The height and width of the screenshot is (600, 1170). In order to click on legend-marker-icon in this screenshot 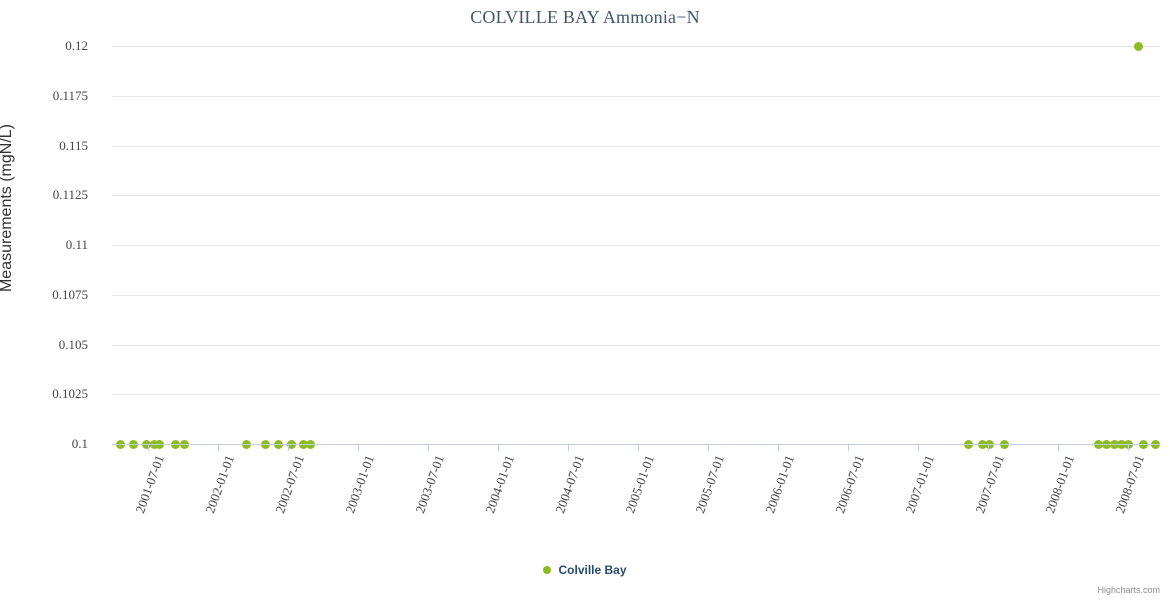, I will do `click(547, 570)`.